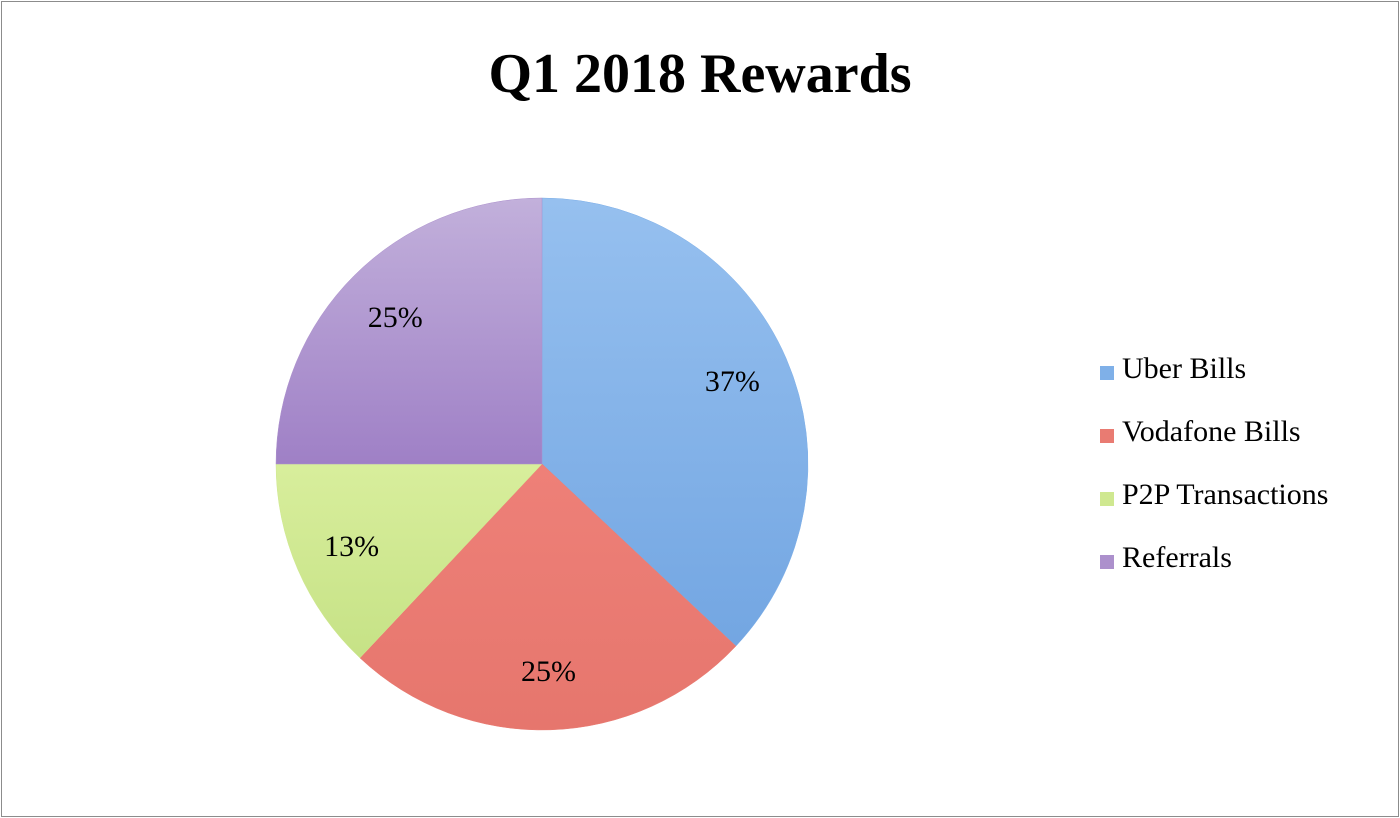 Image resolution: width=1400 pixels, height=818 pixels. I want to click on slice-label-p2p-transactions: 13%, so click(351, 546).